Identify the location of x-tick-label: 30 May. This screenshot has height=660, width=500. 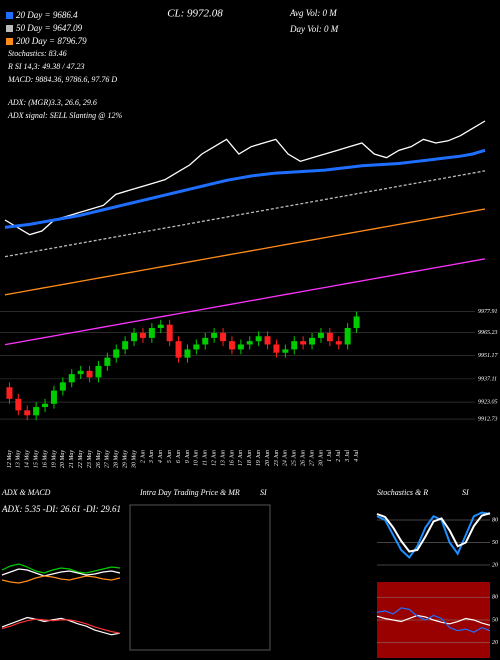
(134, 459).